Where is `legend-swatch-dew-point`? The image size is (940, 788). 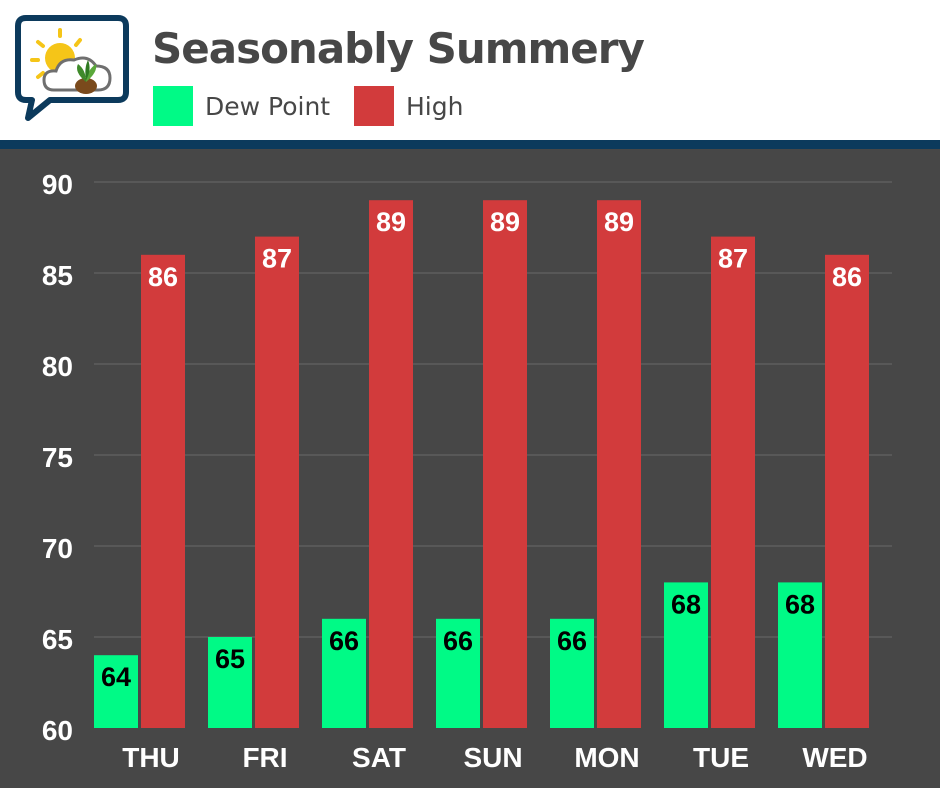 legend-swatch-dew-point is located at coordinates (173, 106).